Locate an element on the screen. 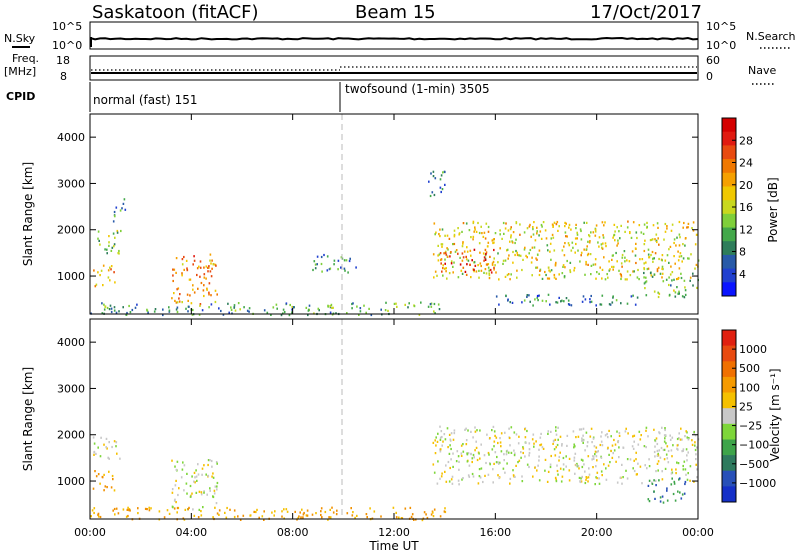  colorbar-tick-label: −500 is located at coordinates (754, 464).